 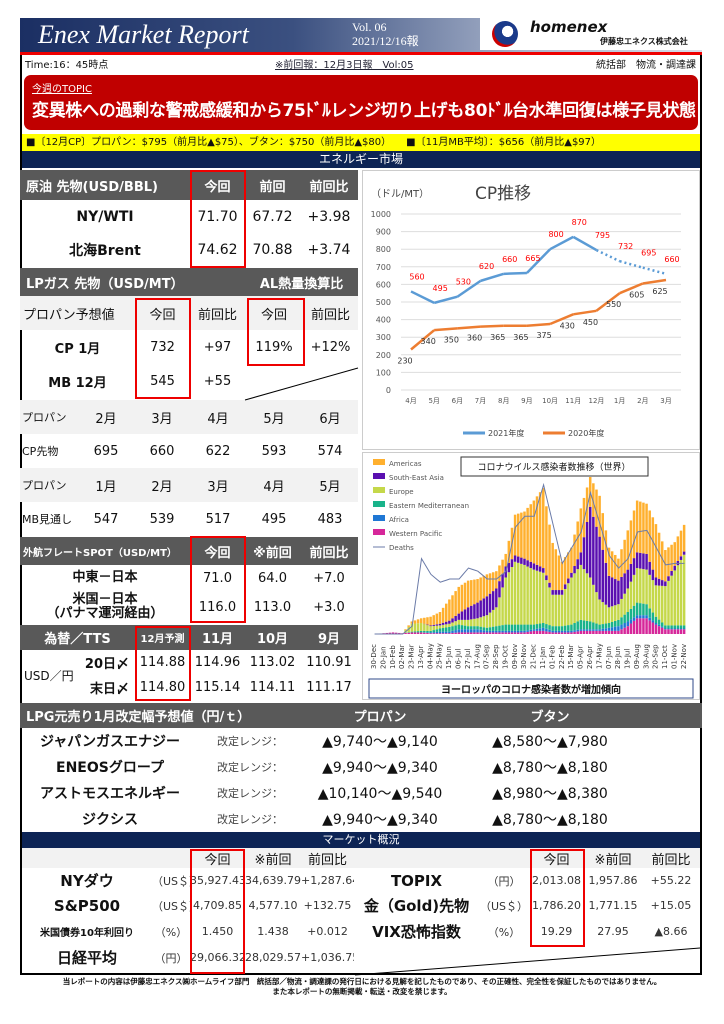 I want to click on table-cell, so click(x=106, y=858).